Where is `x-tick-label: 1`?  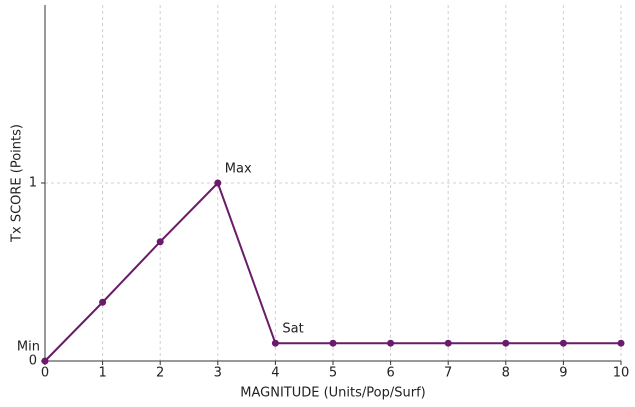
x-tick-label: 1 is located at coordinates (102, 373).